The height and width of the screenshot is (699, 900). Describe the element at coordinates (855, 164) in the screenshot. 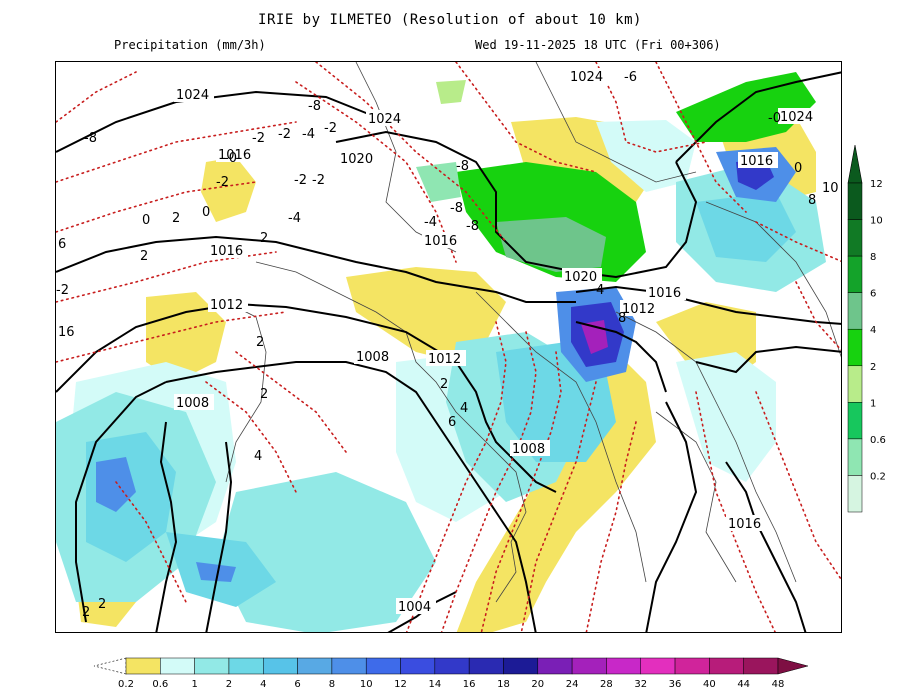

I see `snow-legend-arrow` at that location.